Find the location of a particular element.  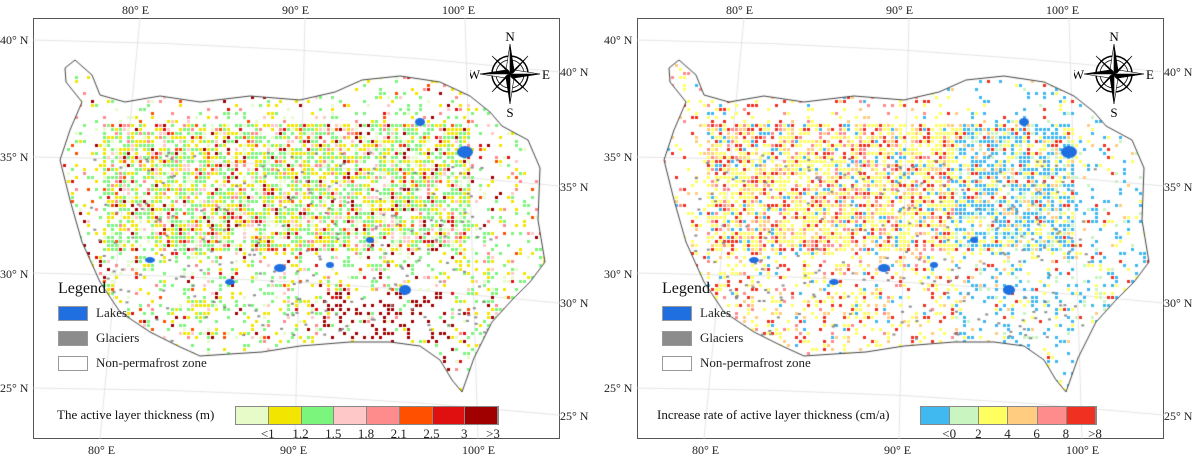

colorbar-title: The active layer thickness (m) is located at coordinates (136, 414).